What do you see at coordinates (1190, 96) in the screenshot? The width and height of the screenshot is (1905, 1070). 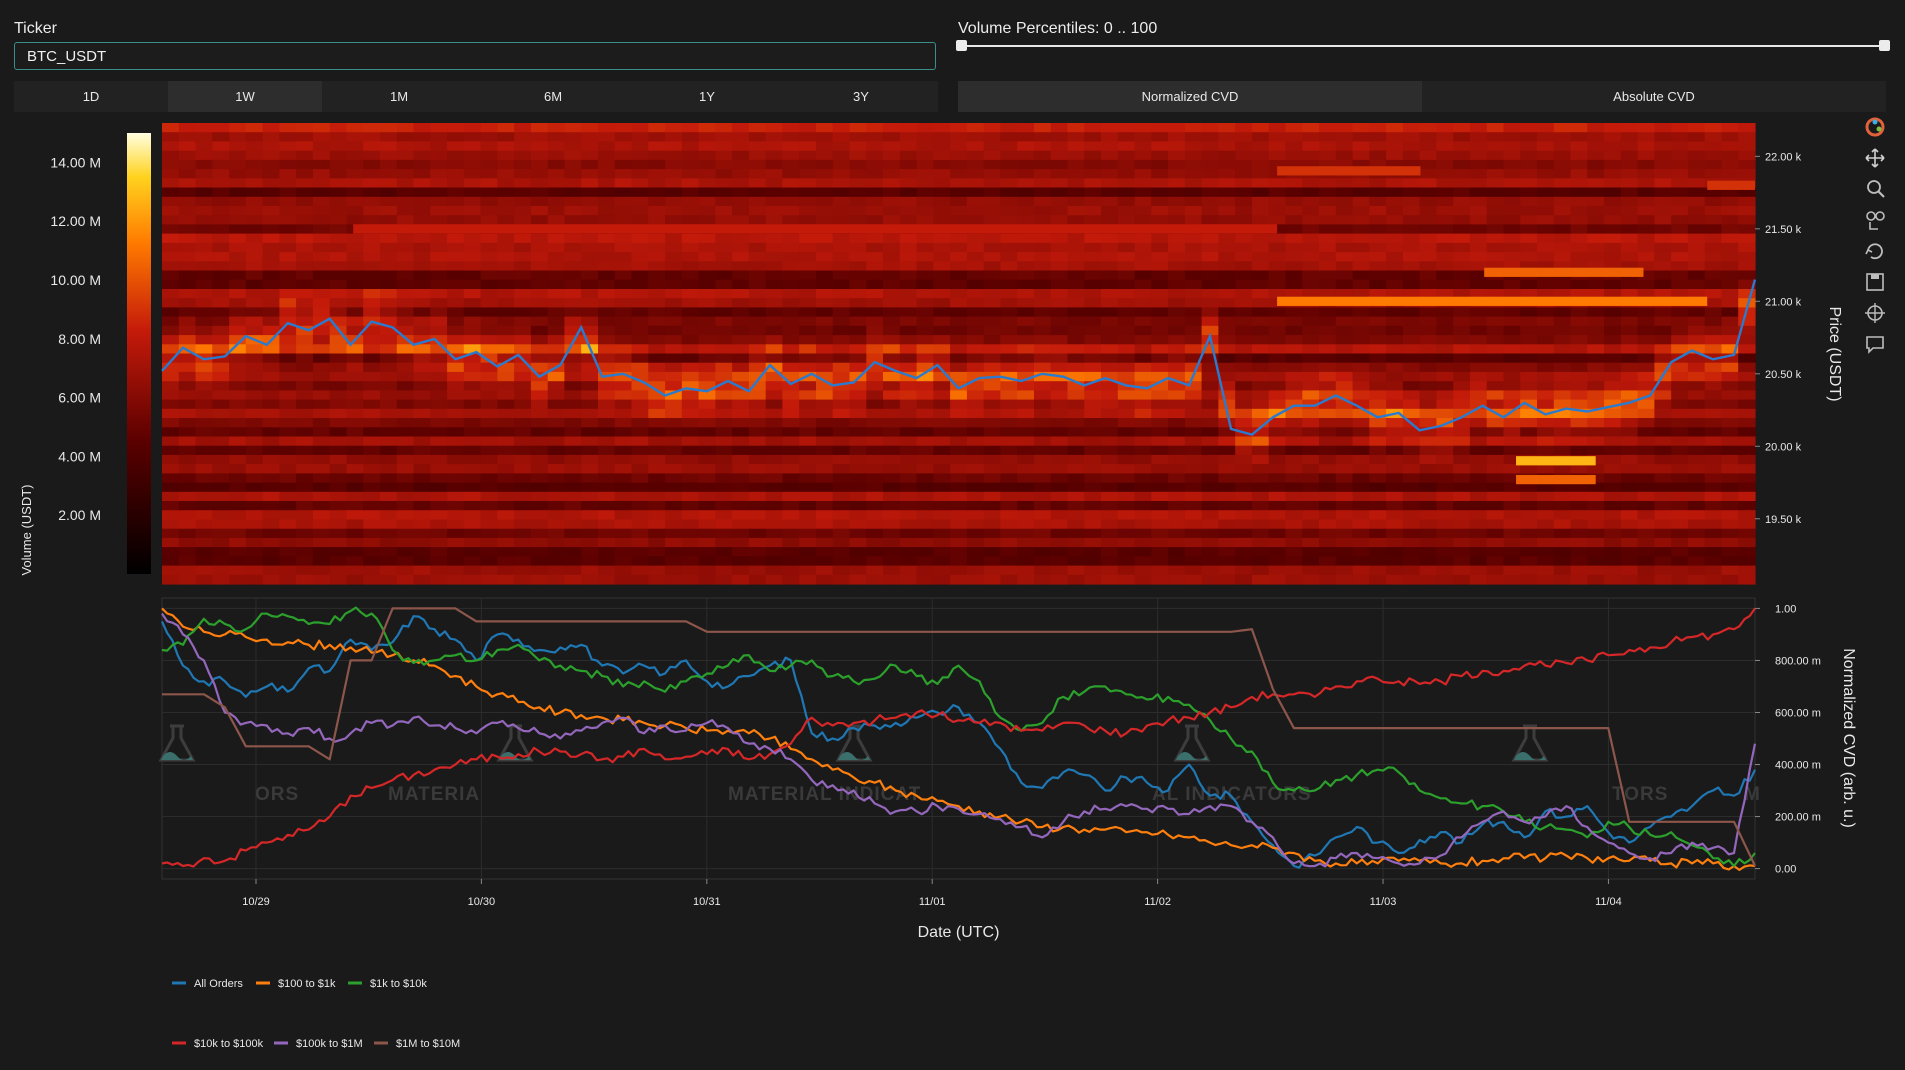 I see `normalized-cvd-button: Normalized CVD` at bounding box center [1190, 96].